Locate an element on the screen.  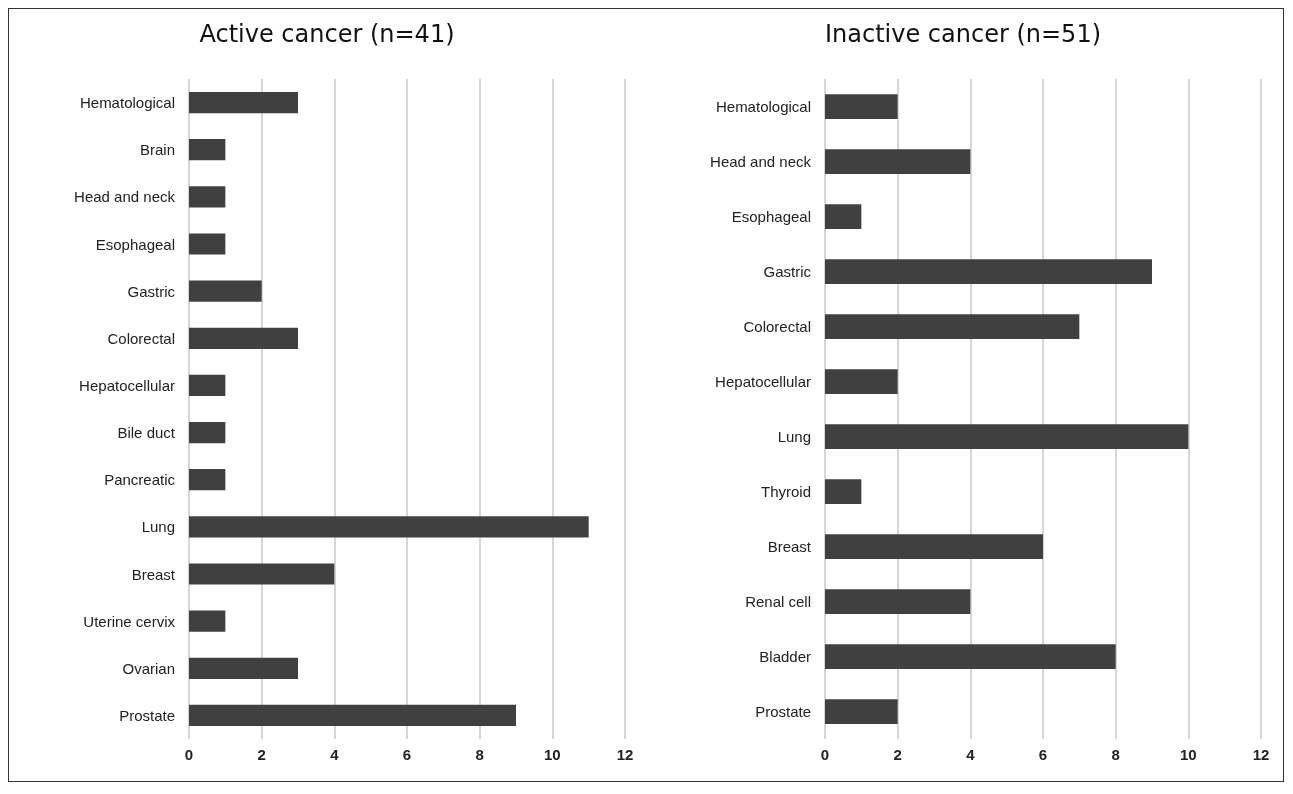
y-tick-label: Ovarian is located at coordinates (148, 668).